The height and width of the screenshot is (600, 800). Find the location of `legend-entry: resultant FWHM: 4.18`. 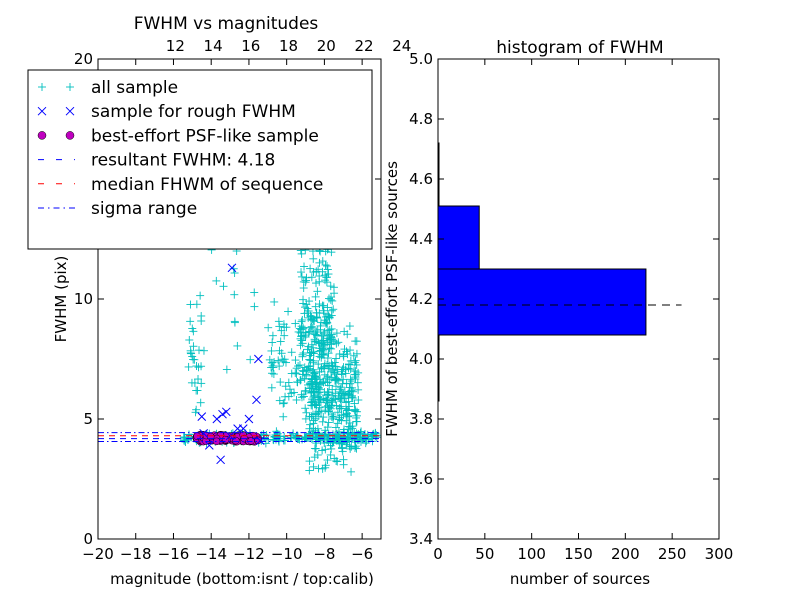

legend-entry: resultant FWHM: 4.18 is located at coordinates (156, 161).